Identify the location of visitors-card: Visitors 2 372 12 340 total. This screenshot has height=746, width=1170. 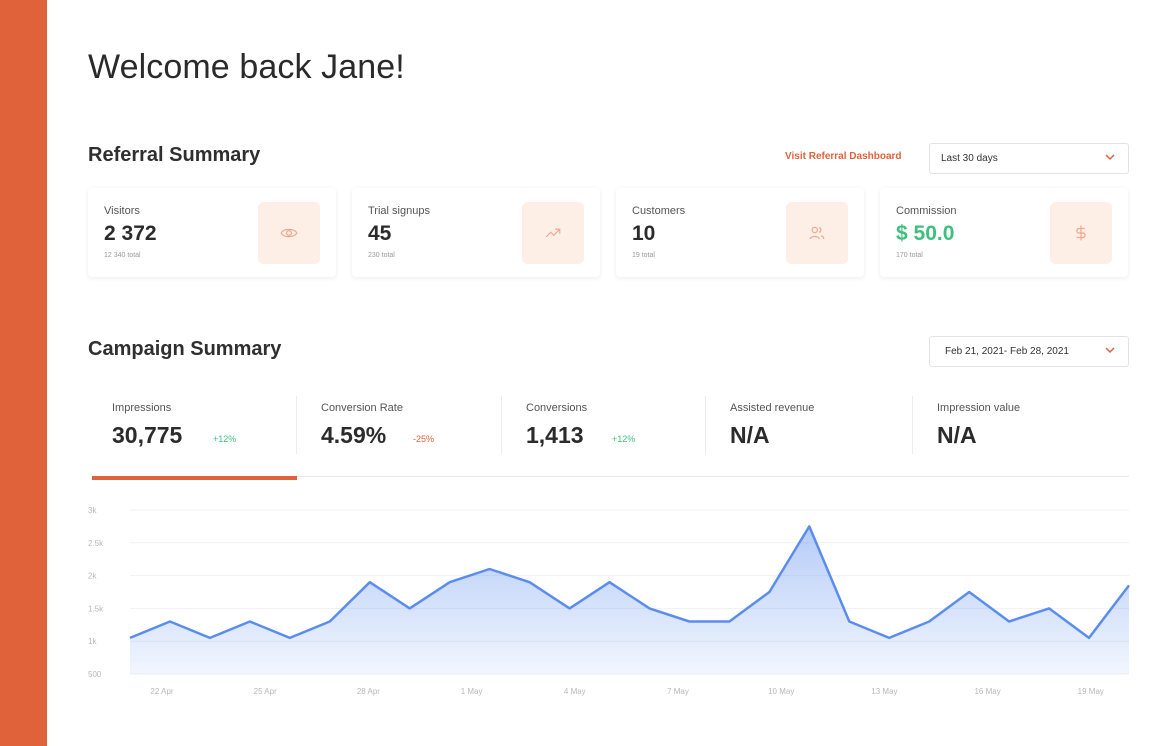
(212, 232).